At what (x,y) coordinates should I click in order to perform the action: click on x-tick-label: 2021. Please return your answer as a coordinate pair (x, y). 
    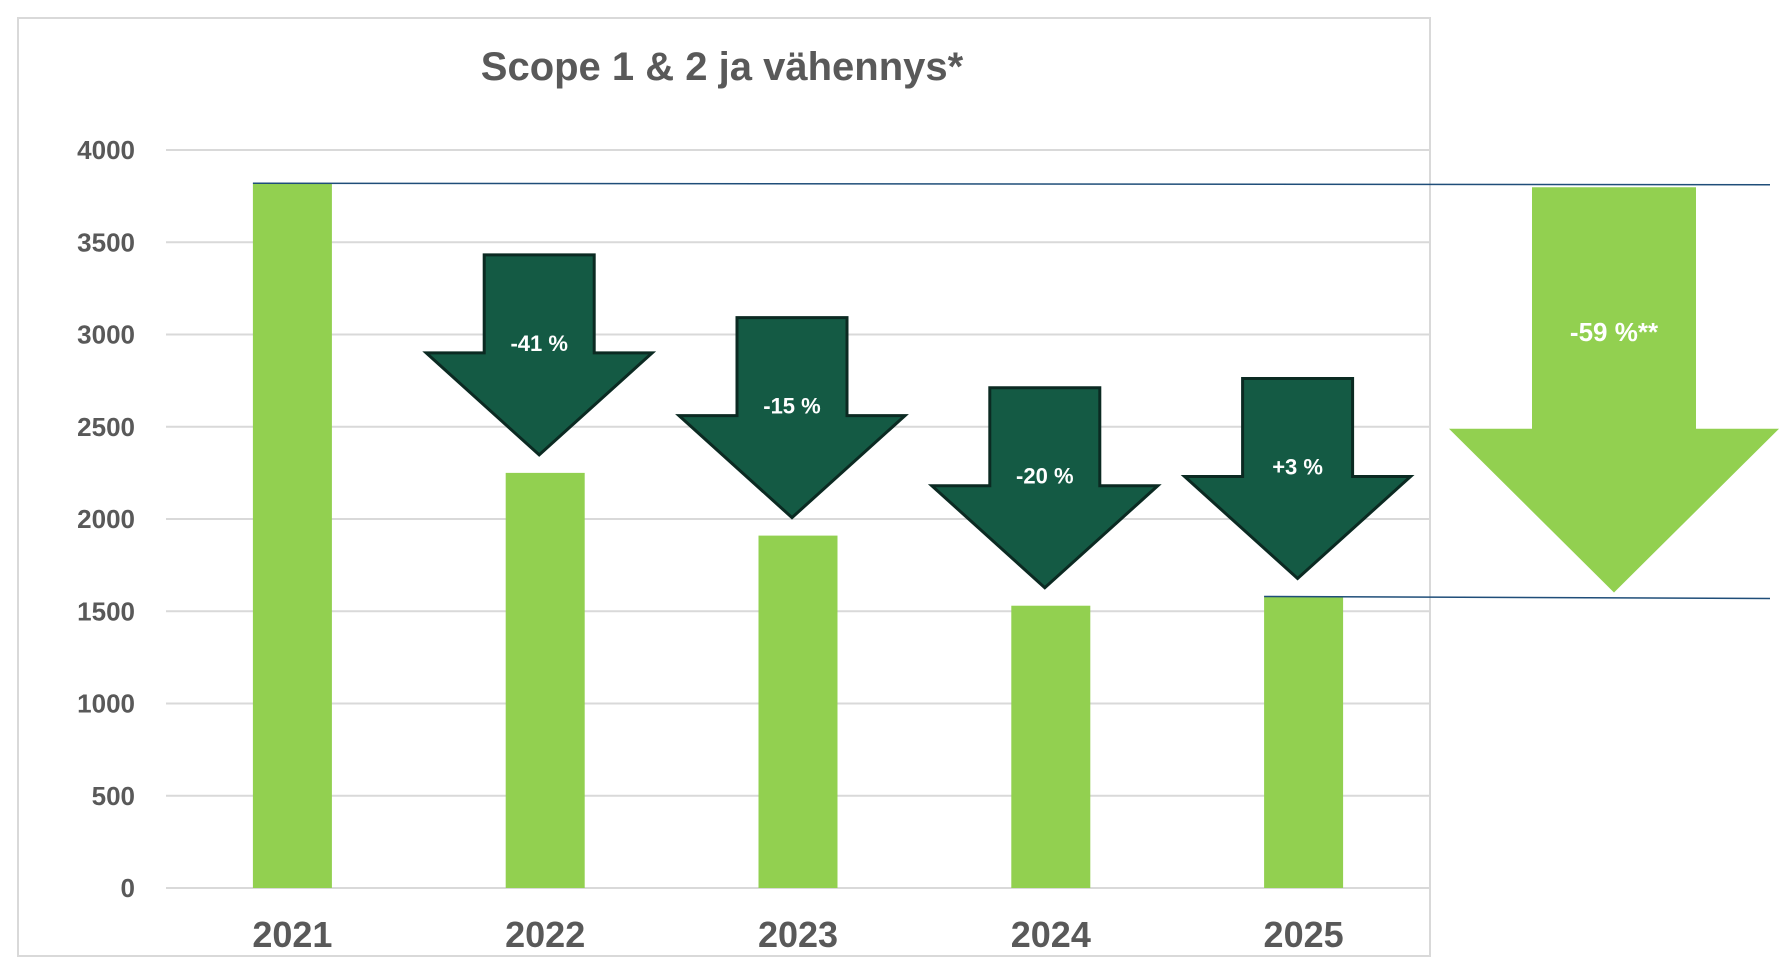
    Looking at the image, I should click on (292, 934).